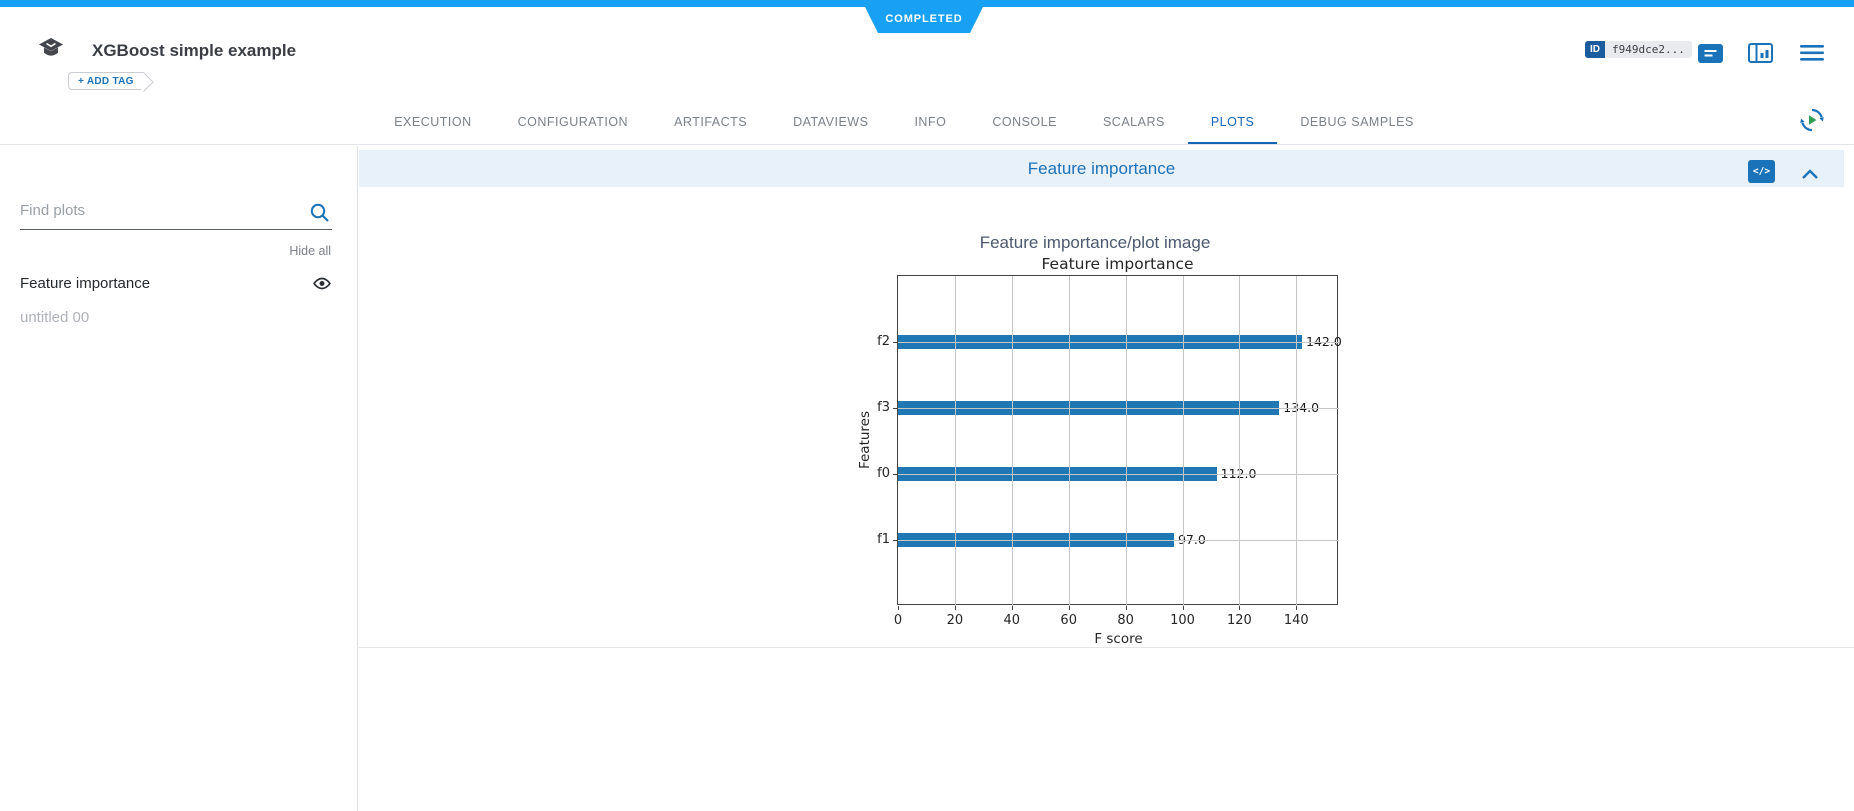 The width and height of the screenshot is (1854, 811). Describe the element at coordinates (1812, 120) in the screenshot. I see `auto-refresh-icon` at that location.